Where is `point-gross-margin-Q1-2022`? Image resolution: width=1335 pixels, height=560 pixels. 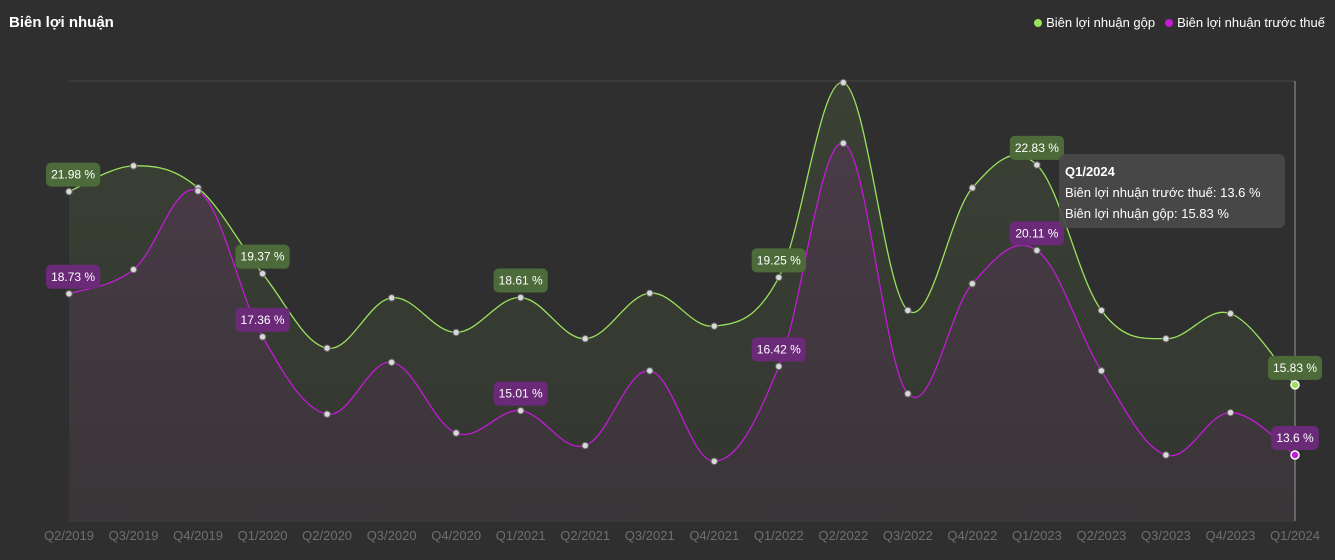
point-gross-margin-Q1-2022 is located at coordinates (779, 277).